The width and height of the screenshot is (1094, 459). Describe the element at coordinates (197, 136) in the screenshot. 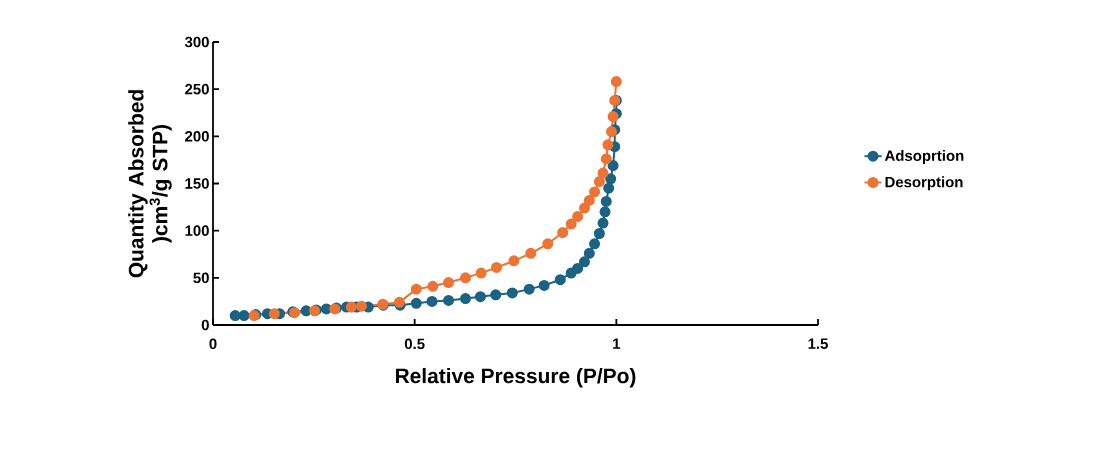

I see `y-tick-label: 200` at that location.